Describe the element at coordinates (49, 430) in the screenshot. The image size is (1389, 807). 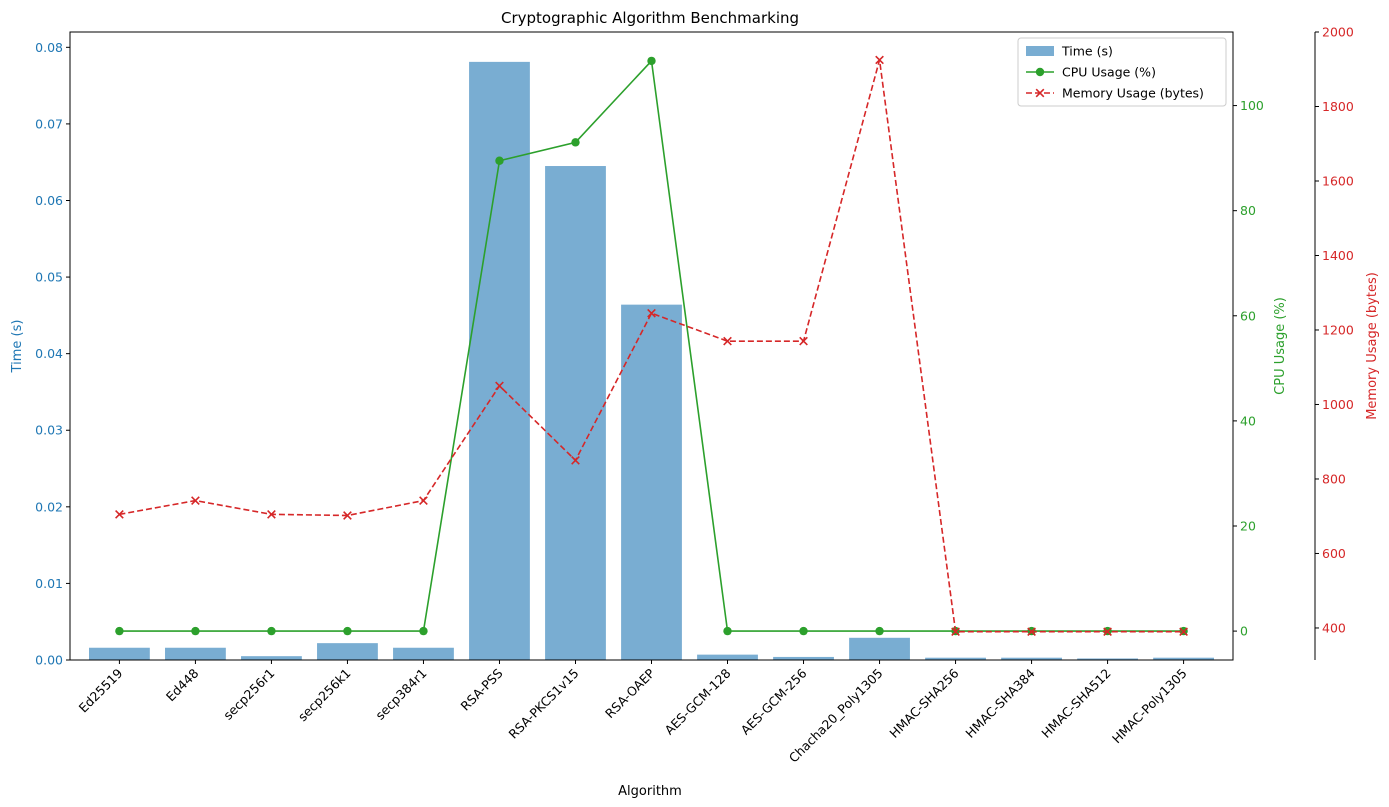
I see `y-time-tick-label-3: 0.03` at that location.